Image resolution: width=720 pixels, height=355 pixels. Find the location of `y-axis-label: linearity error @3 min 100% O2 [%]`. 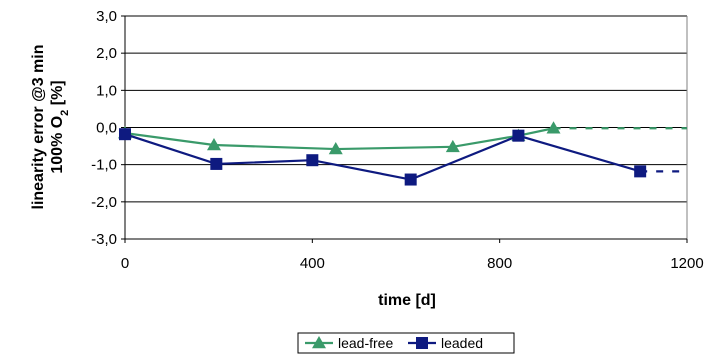

y-axis-label: linearity error @3 min 100% O2 [%] is located at coordinates (50, 127).